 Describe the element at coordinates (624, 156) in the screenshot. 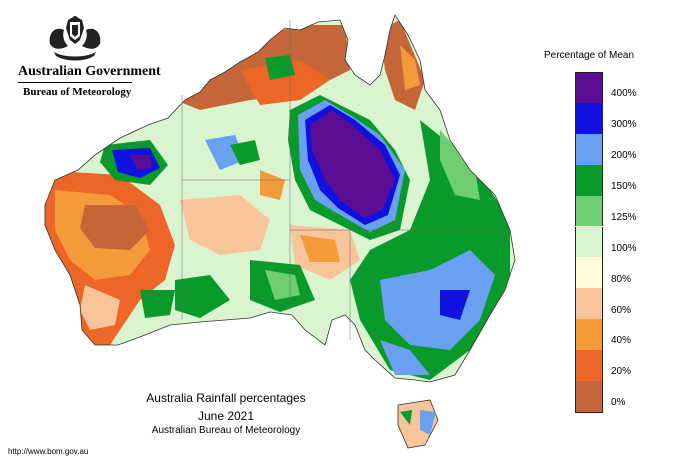

I see `legend-label: 200%` at that location.